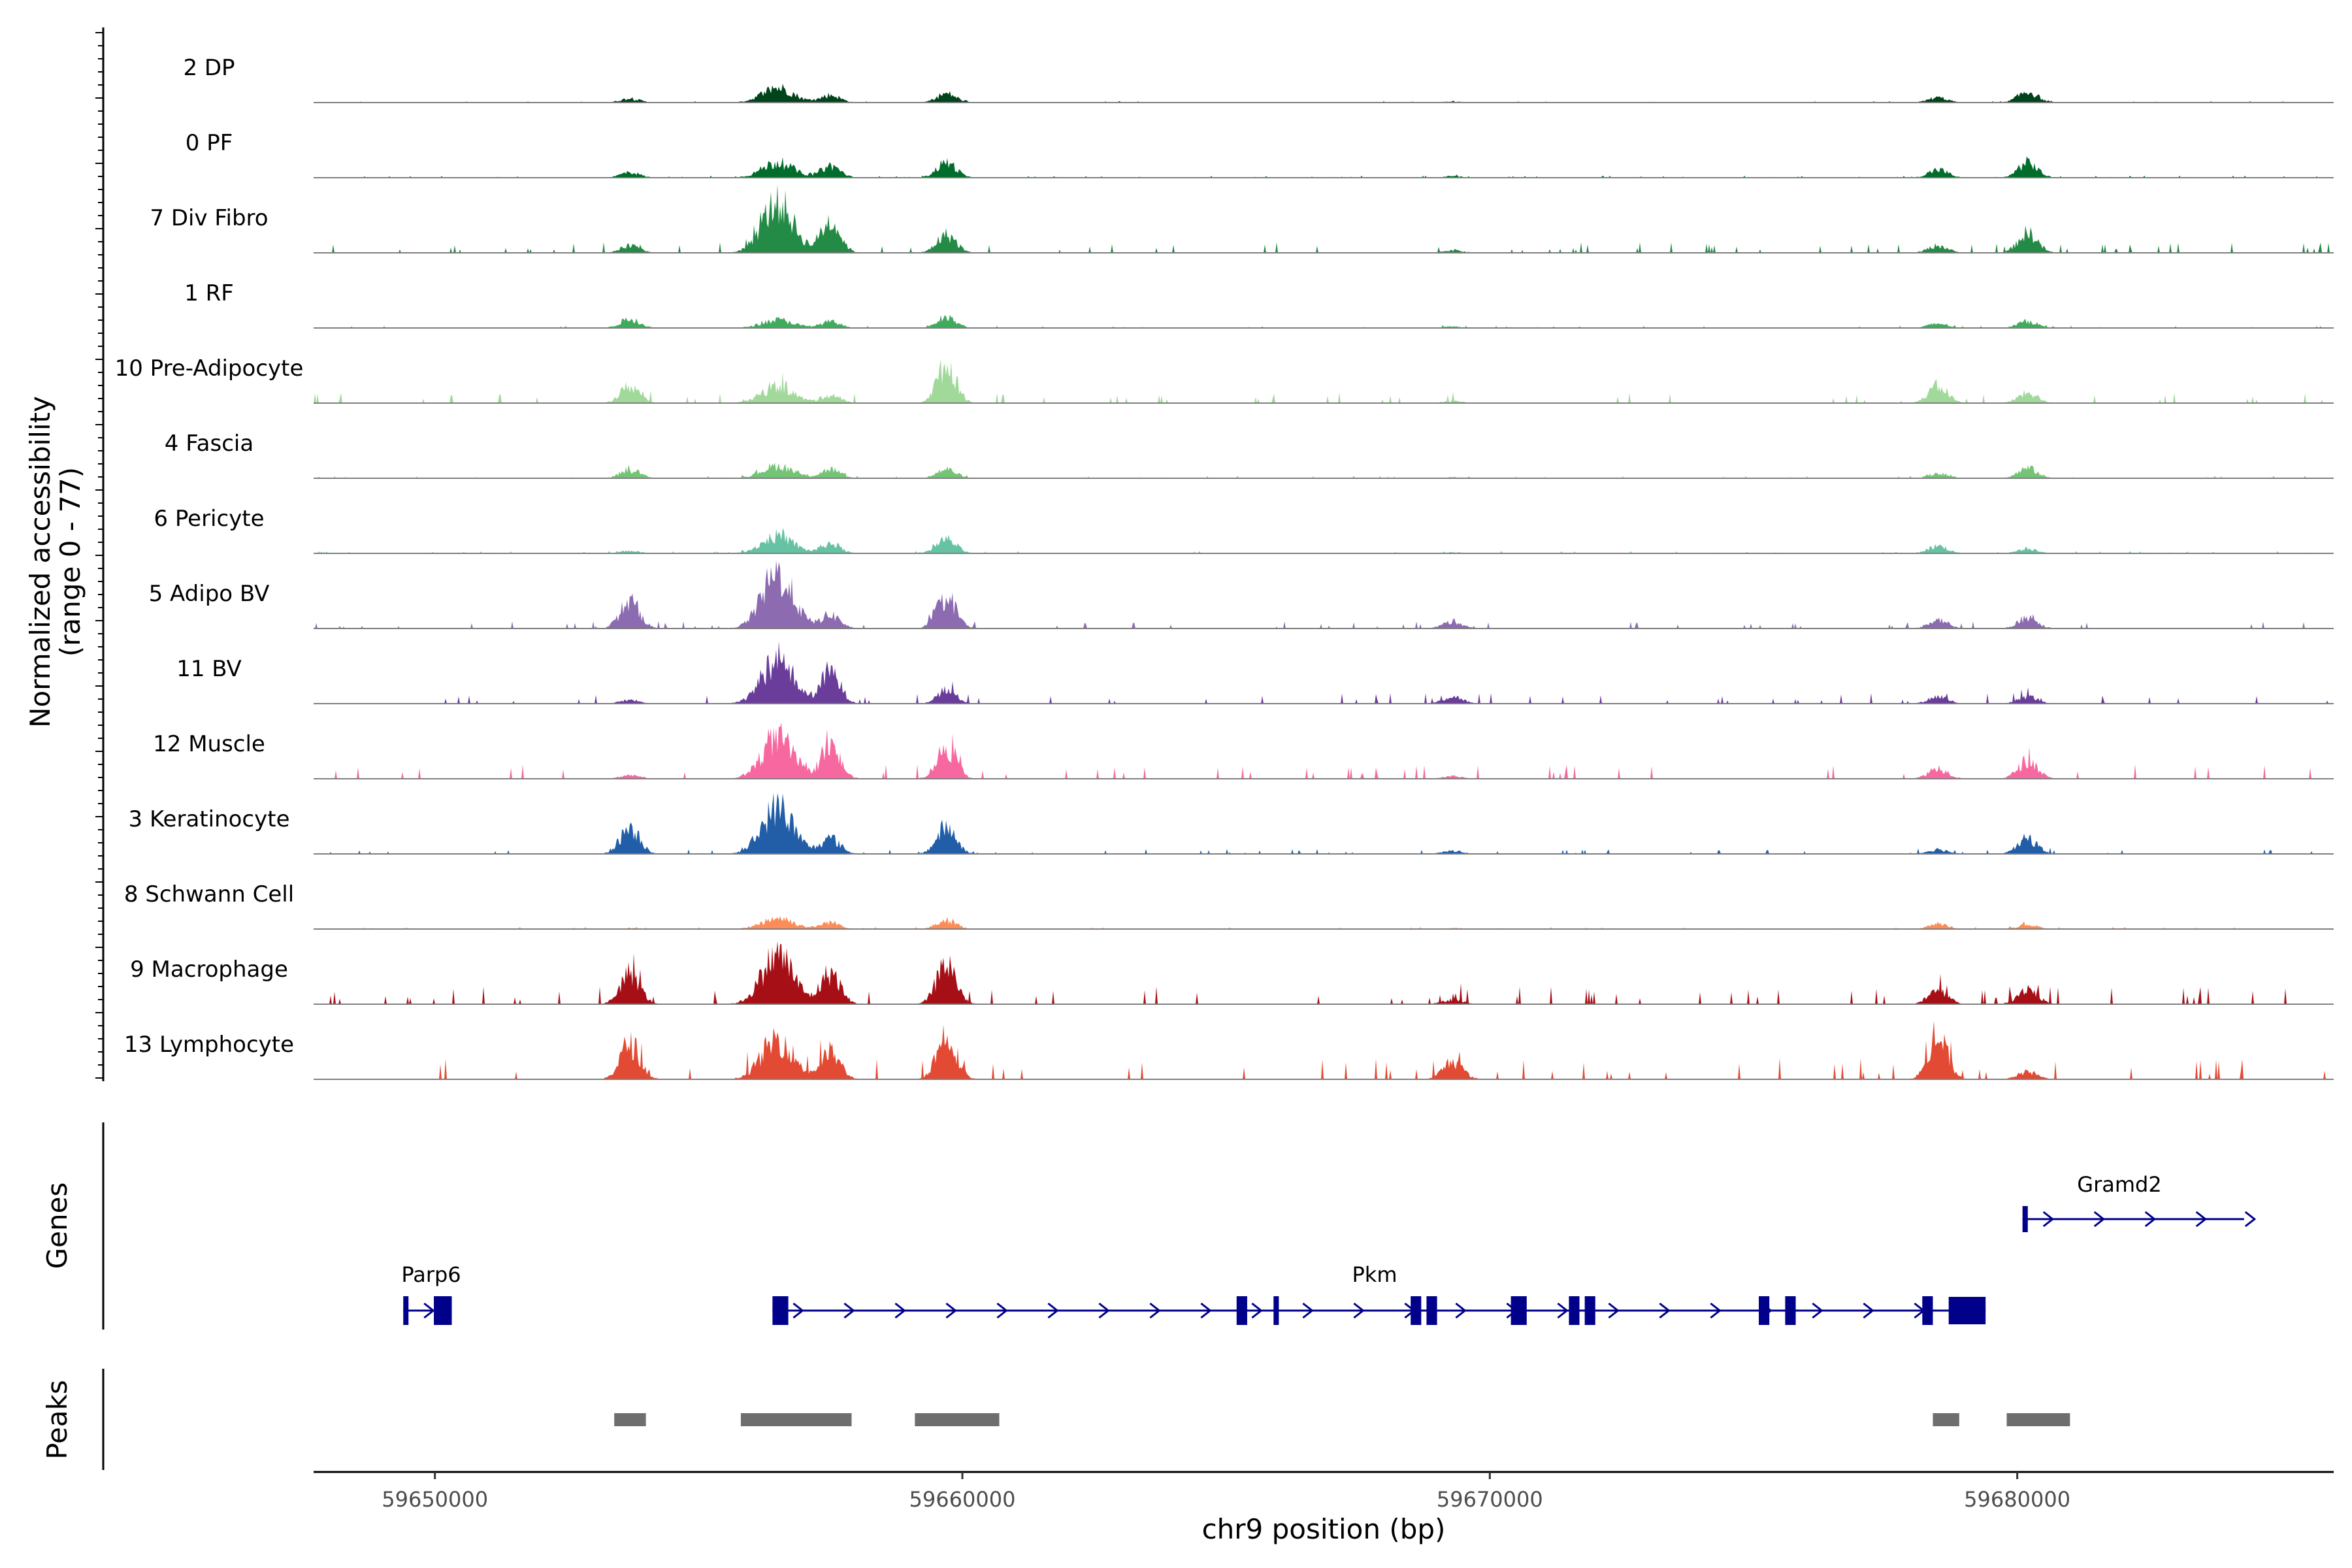 This screenshot has height=1568, width=2352. What do you see at coordinates (99, 555) in the screenshot?
I see `coverage-y-ticks` at bounding box center [99, 555].